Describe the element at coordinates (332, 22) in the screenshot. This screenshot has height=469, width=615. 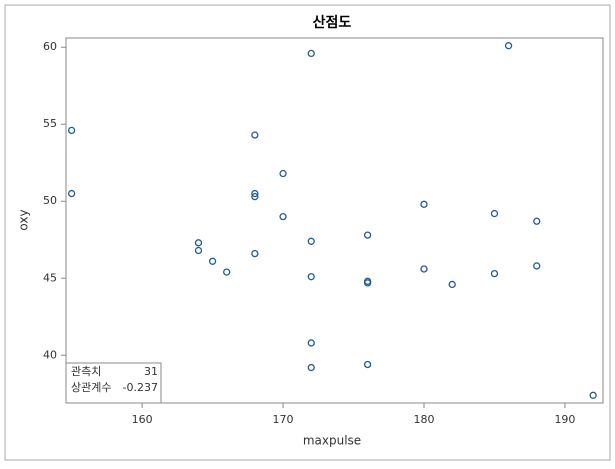
I see `chart-title: 산점도` at that location.